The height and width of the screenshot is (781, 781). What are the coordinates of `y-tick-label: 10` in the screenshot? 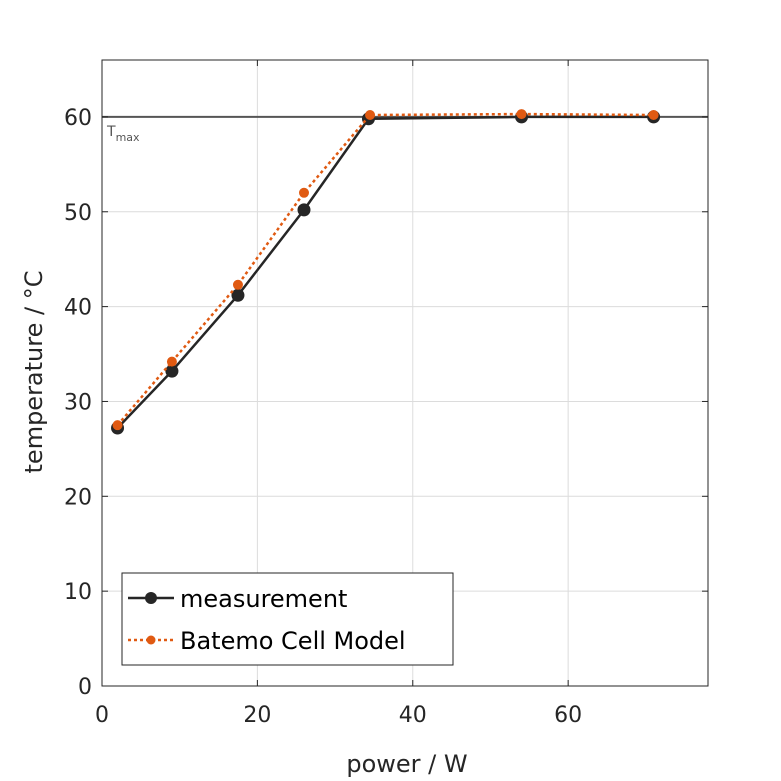 It's located at (78, 592).